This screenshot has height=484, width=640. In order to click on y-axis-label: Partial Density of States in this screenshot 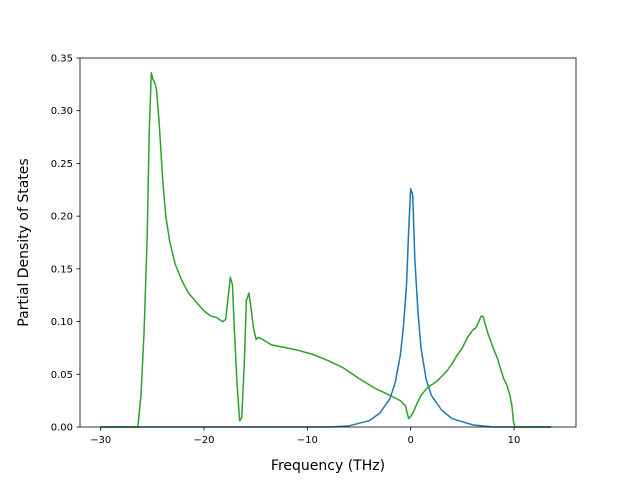, I will do `click(24, 242)`.